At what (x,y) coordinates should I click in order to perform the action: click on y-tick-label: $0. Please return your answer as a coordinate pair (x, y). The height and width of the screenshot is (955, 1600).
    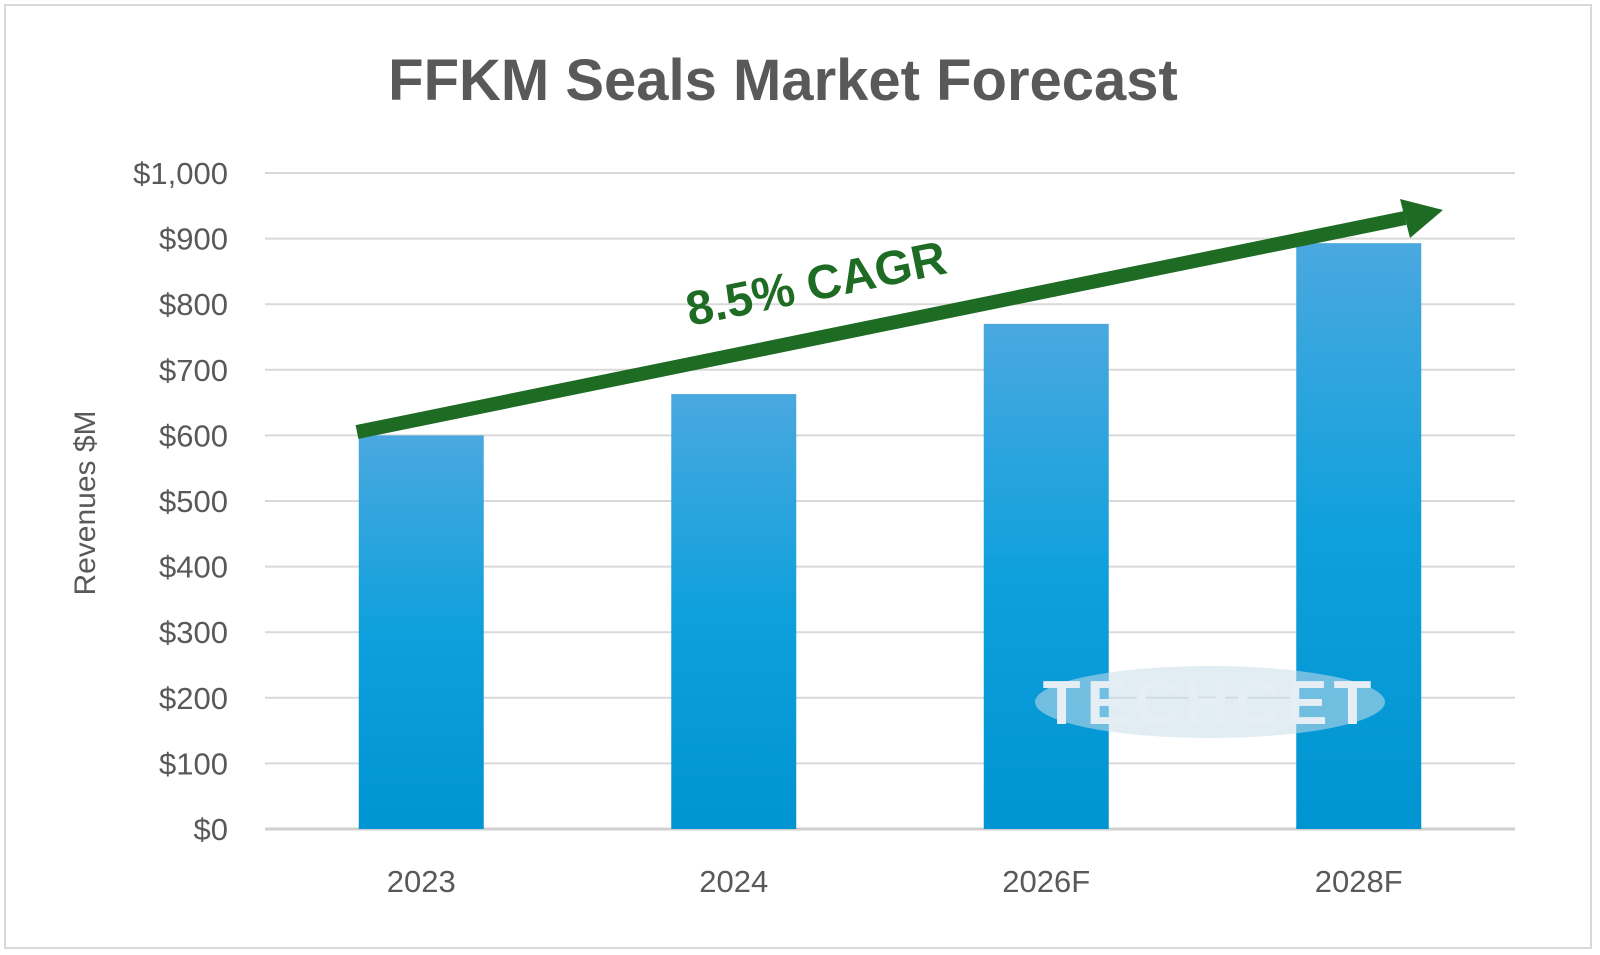
    Looking at the image, I should click on (211, 829).